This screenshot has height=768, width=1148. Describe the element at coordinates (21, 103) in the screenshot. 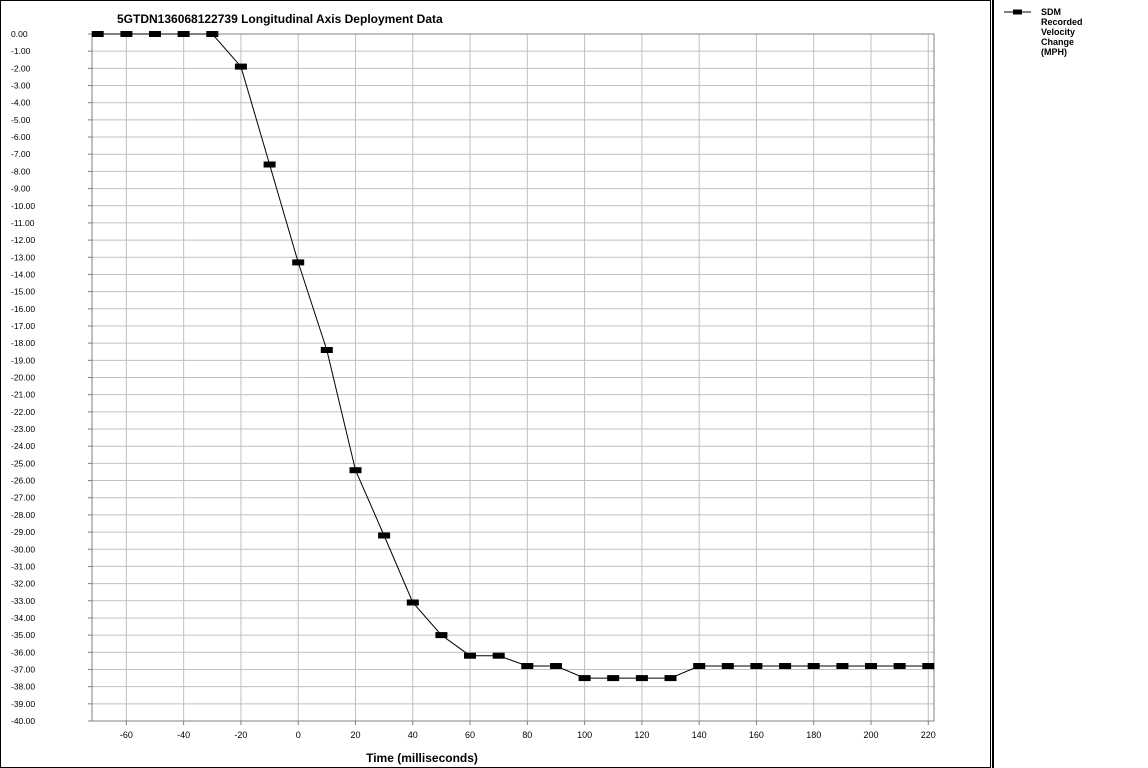

I see `y-tick-label: -4.00` at that location.